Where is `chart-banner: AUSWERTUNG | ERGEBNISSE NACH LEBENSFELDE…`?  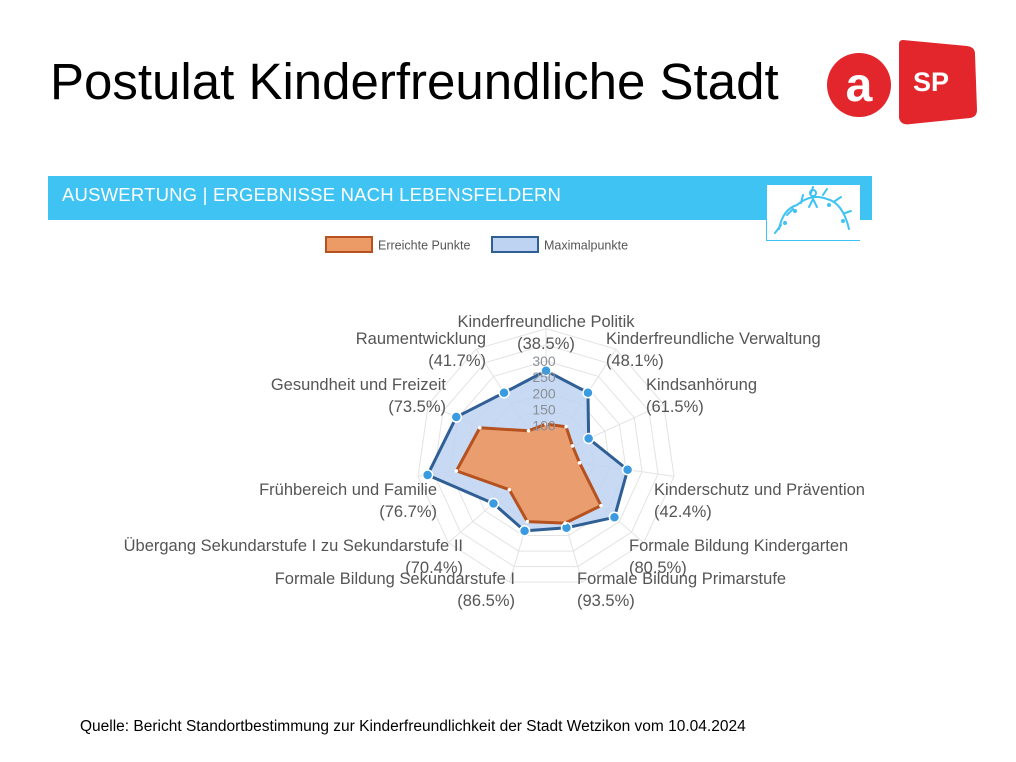
chart-banner: AUSWERTUNG | ERGEBNISSE NACH LEBENSFELDE… is located at coordinates (460, 208).